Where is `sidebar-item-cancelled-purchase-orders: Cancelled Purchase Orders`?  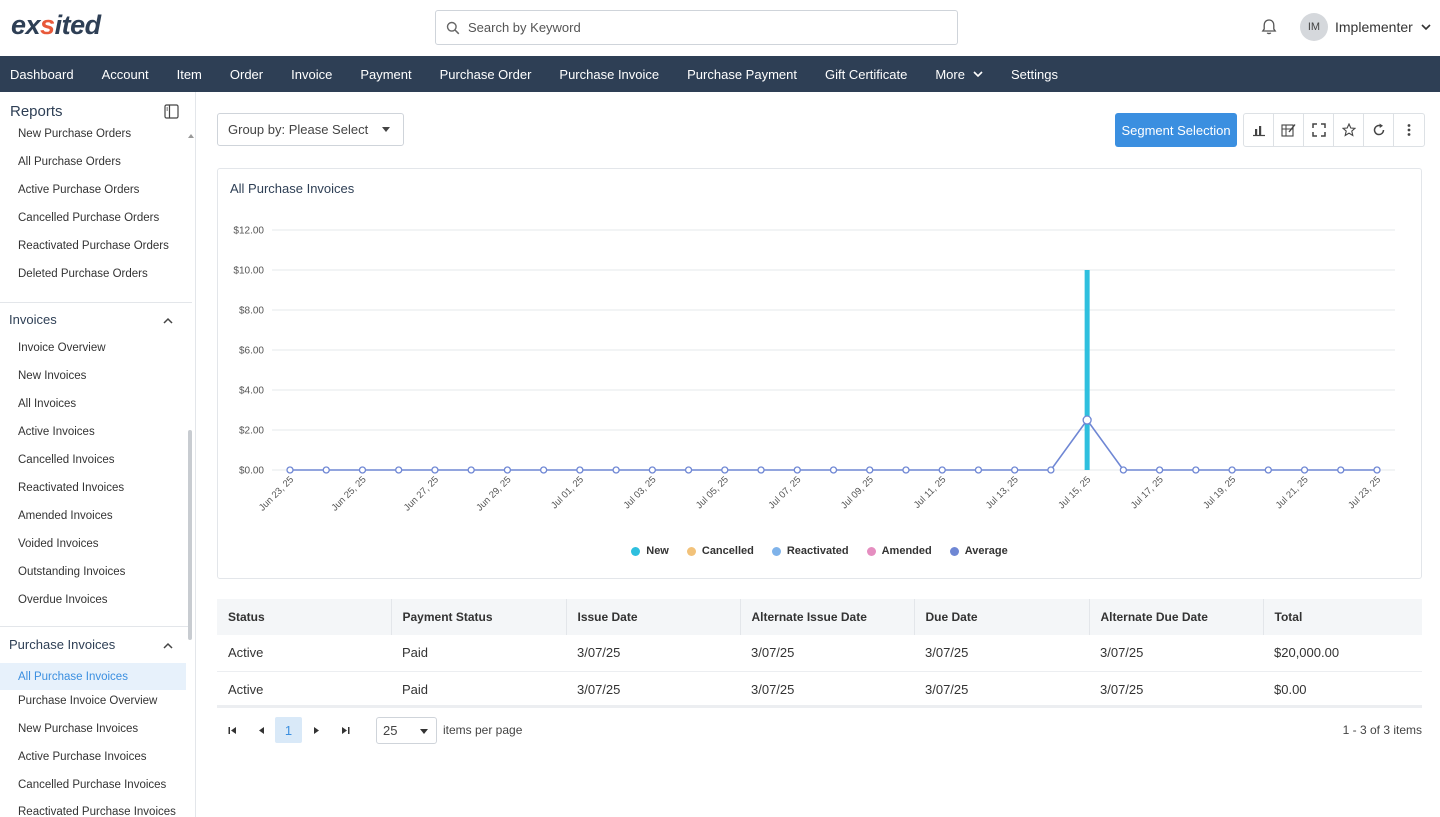 sidebar-item-cancelled-purchase-orders: Cancelled Purchase Orders is located at coordinates (89, 218).